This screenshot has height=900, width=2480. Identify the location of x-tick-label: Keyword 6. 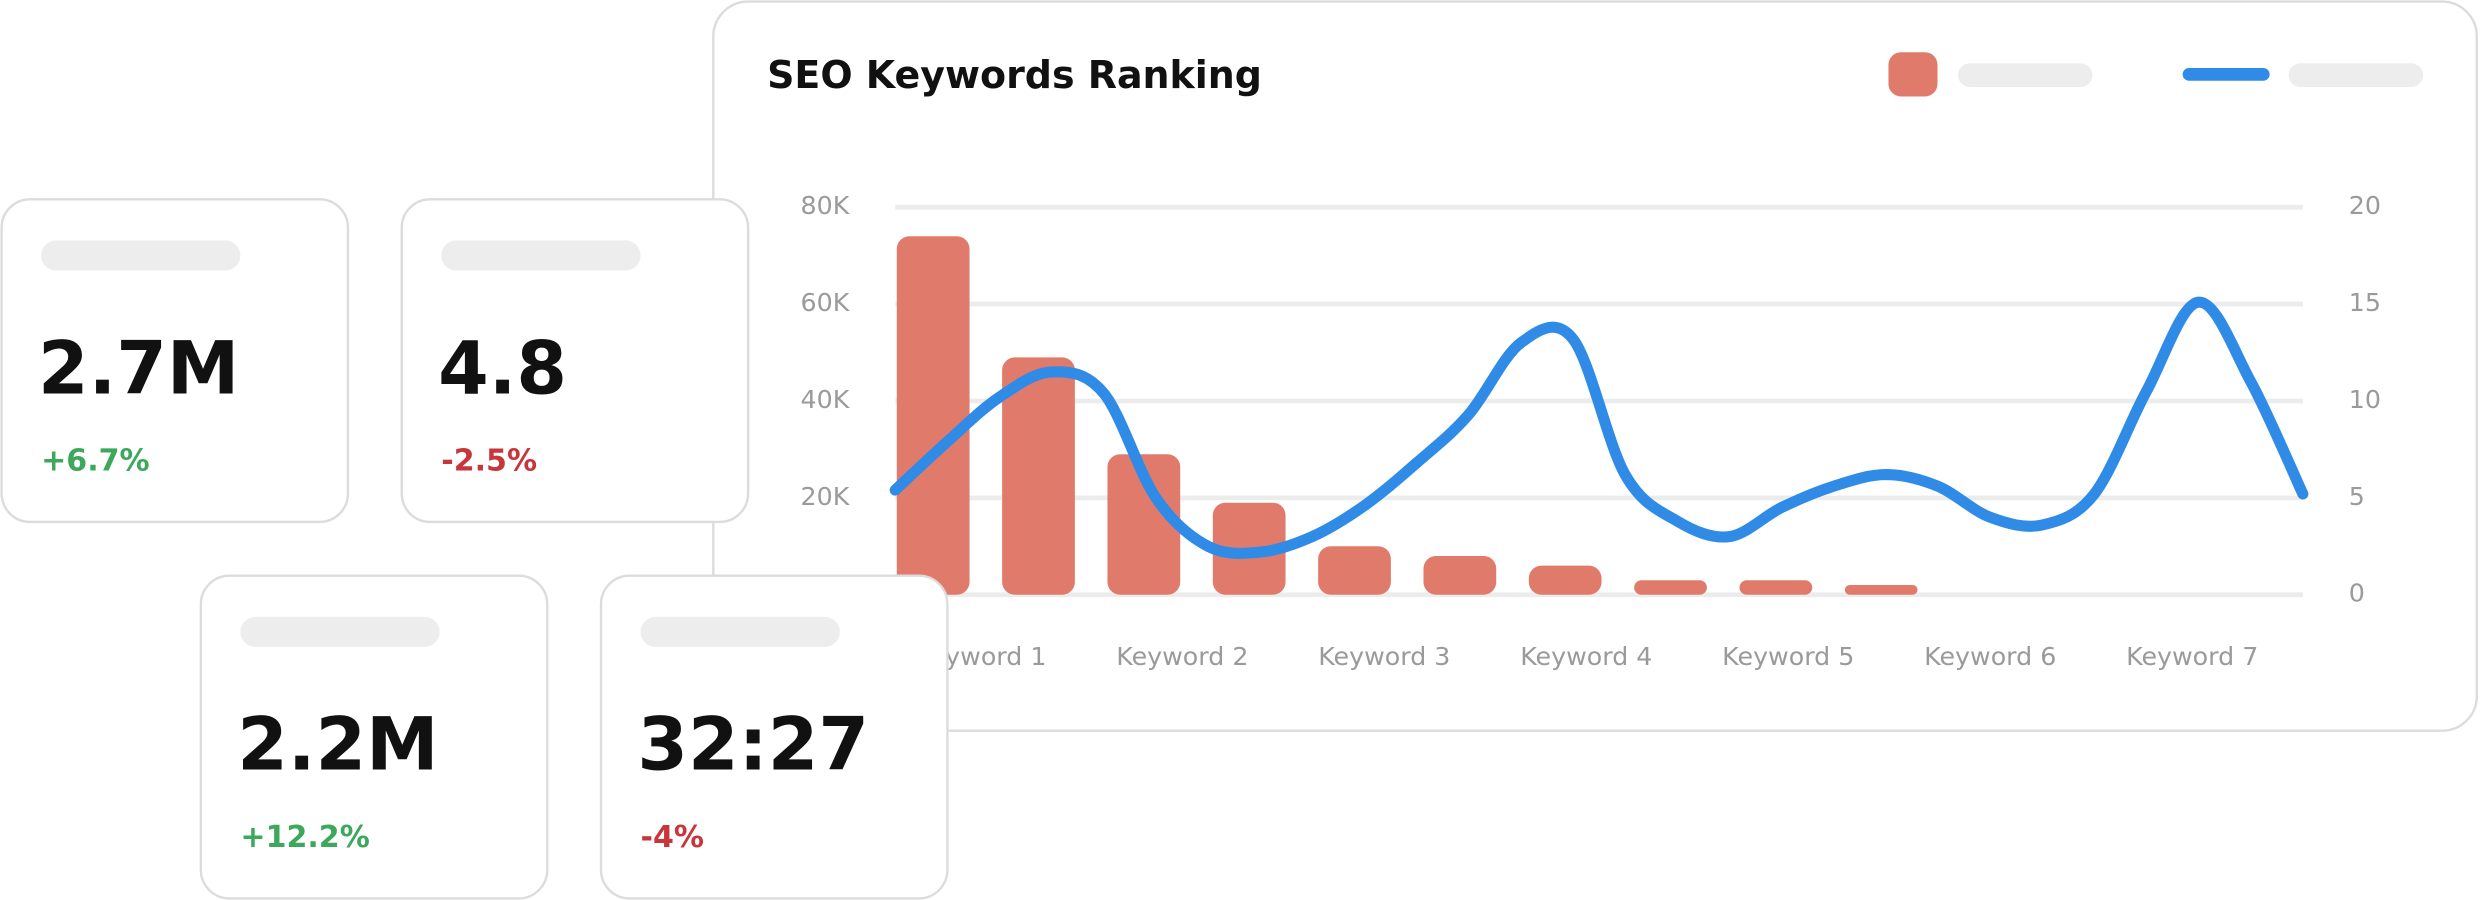
(1990, 656).